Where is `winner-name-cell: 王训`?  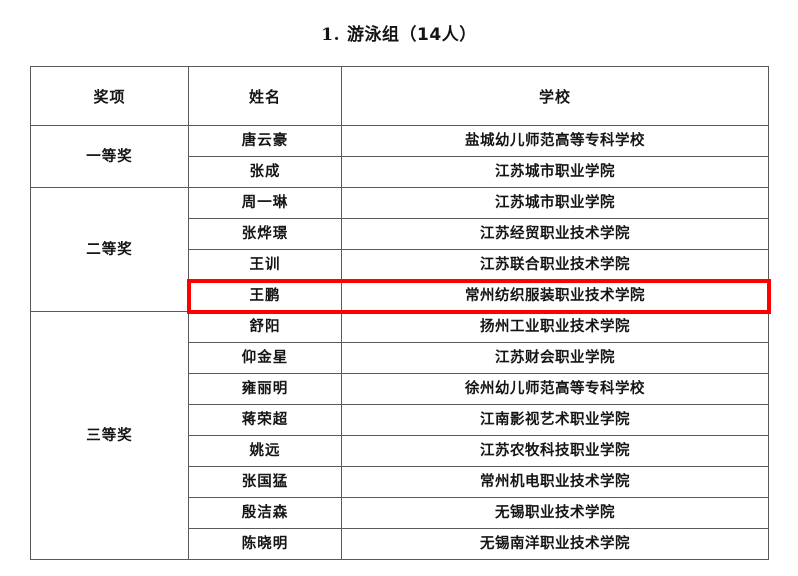
winner-name-cell: 王训 is located at coordinates (265, 265).